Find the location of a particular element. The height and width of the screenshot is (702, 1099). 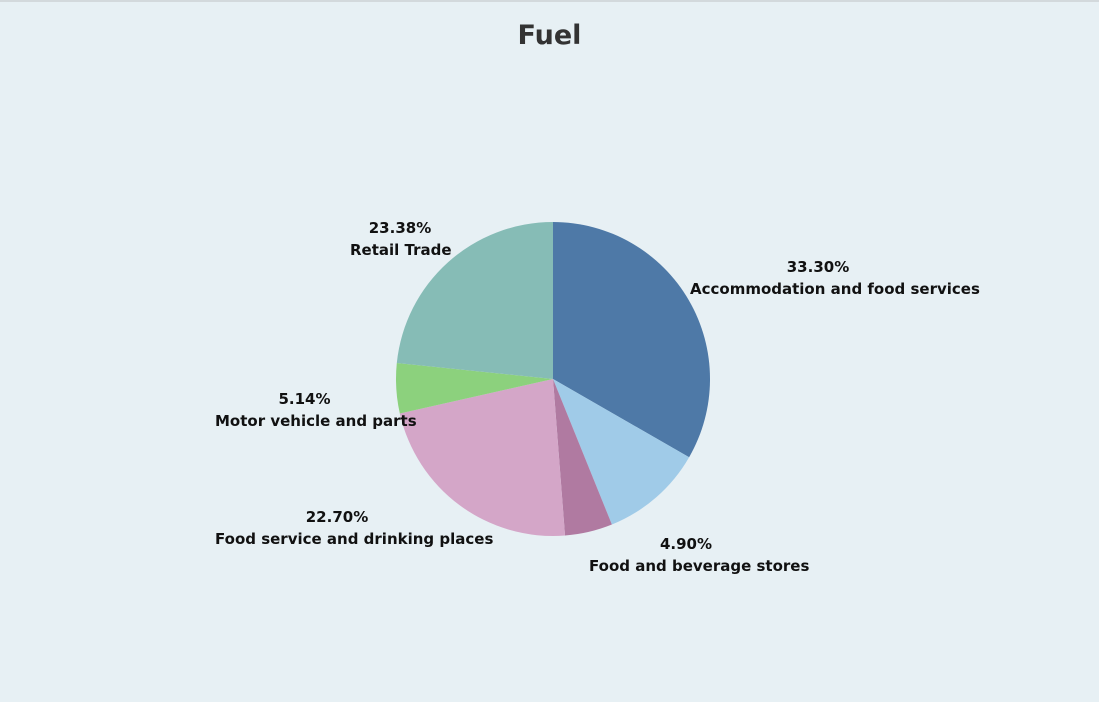

label-food-and-beverage-stores: 4.90% Food and beverage stores is located at coordinates (699, 555).